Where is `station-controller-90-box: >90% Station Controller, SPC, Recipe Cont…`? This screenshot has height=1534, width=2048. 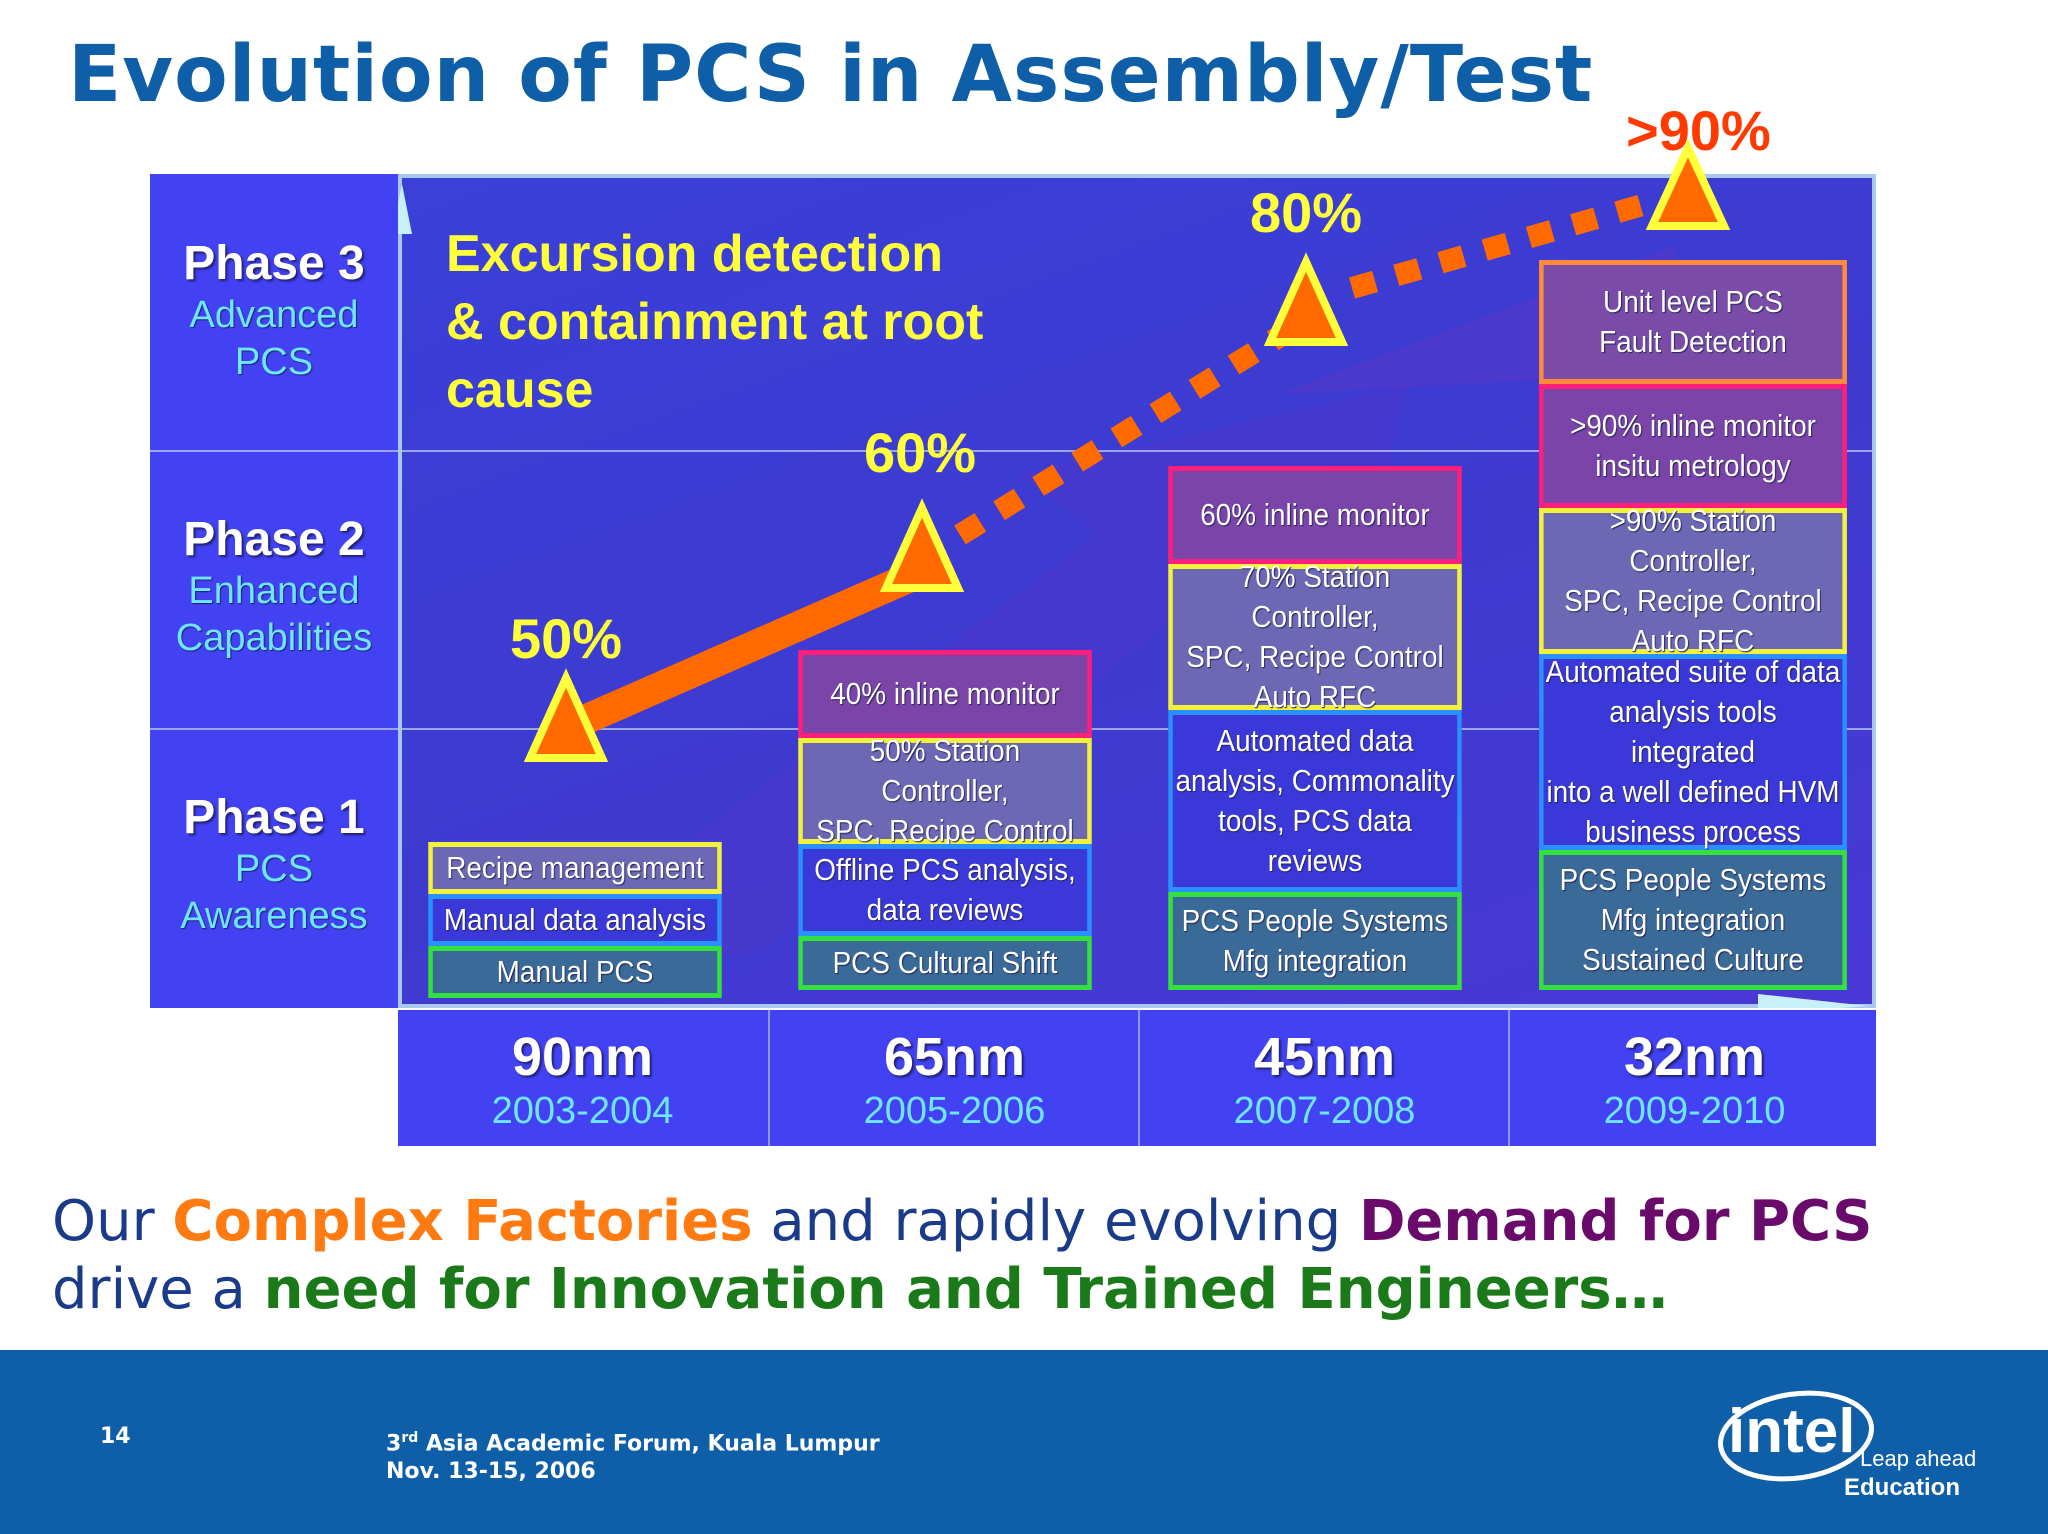 station-controller-90-box: >90% Station Controller, SPC, Recipe Cont… is located at coordinates (1693, 580).